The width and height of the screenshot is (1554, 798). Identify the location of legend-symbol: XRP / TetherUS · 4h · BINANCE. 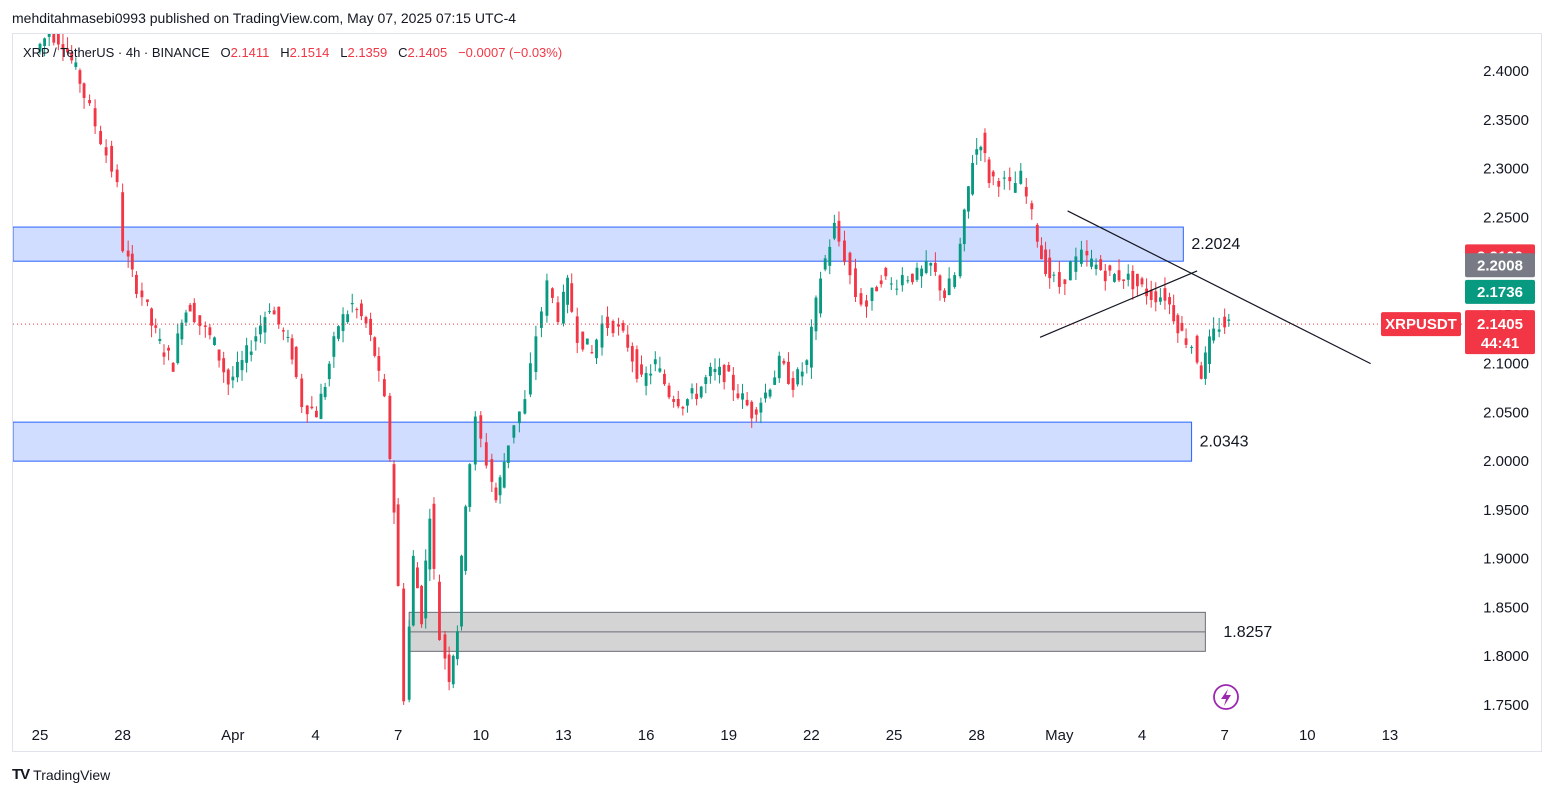
(116, 52).